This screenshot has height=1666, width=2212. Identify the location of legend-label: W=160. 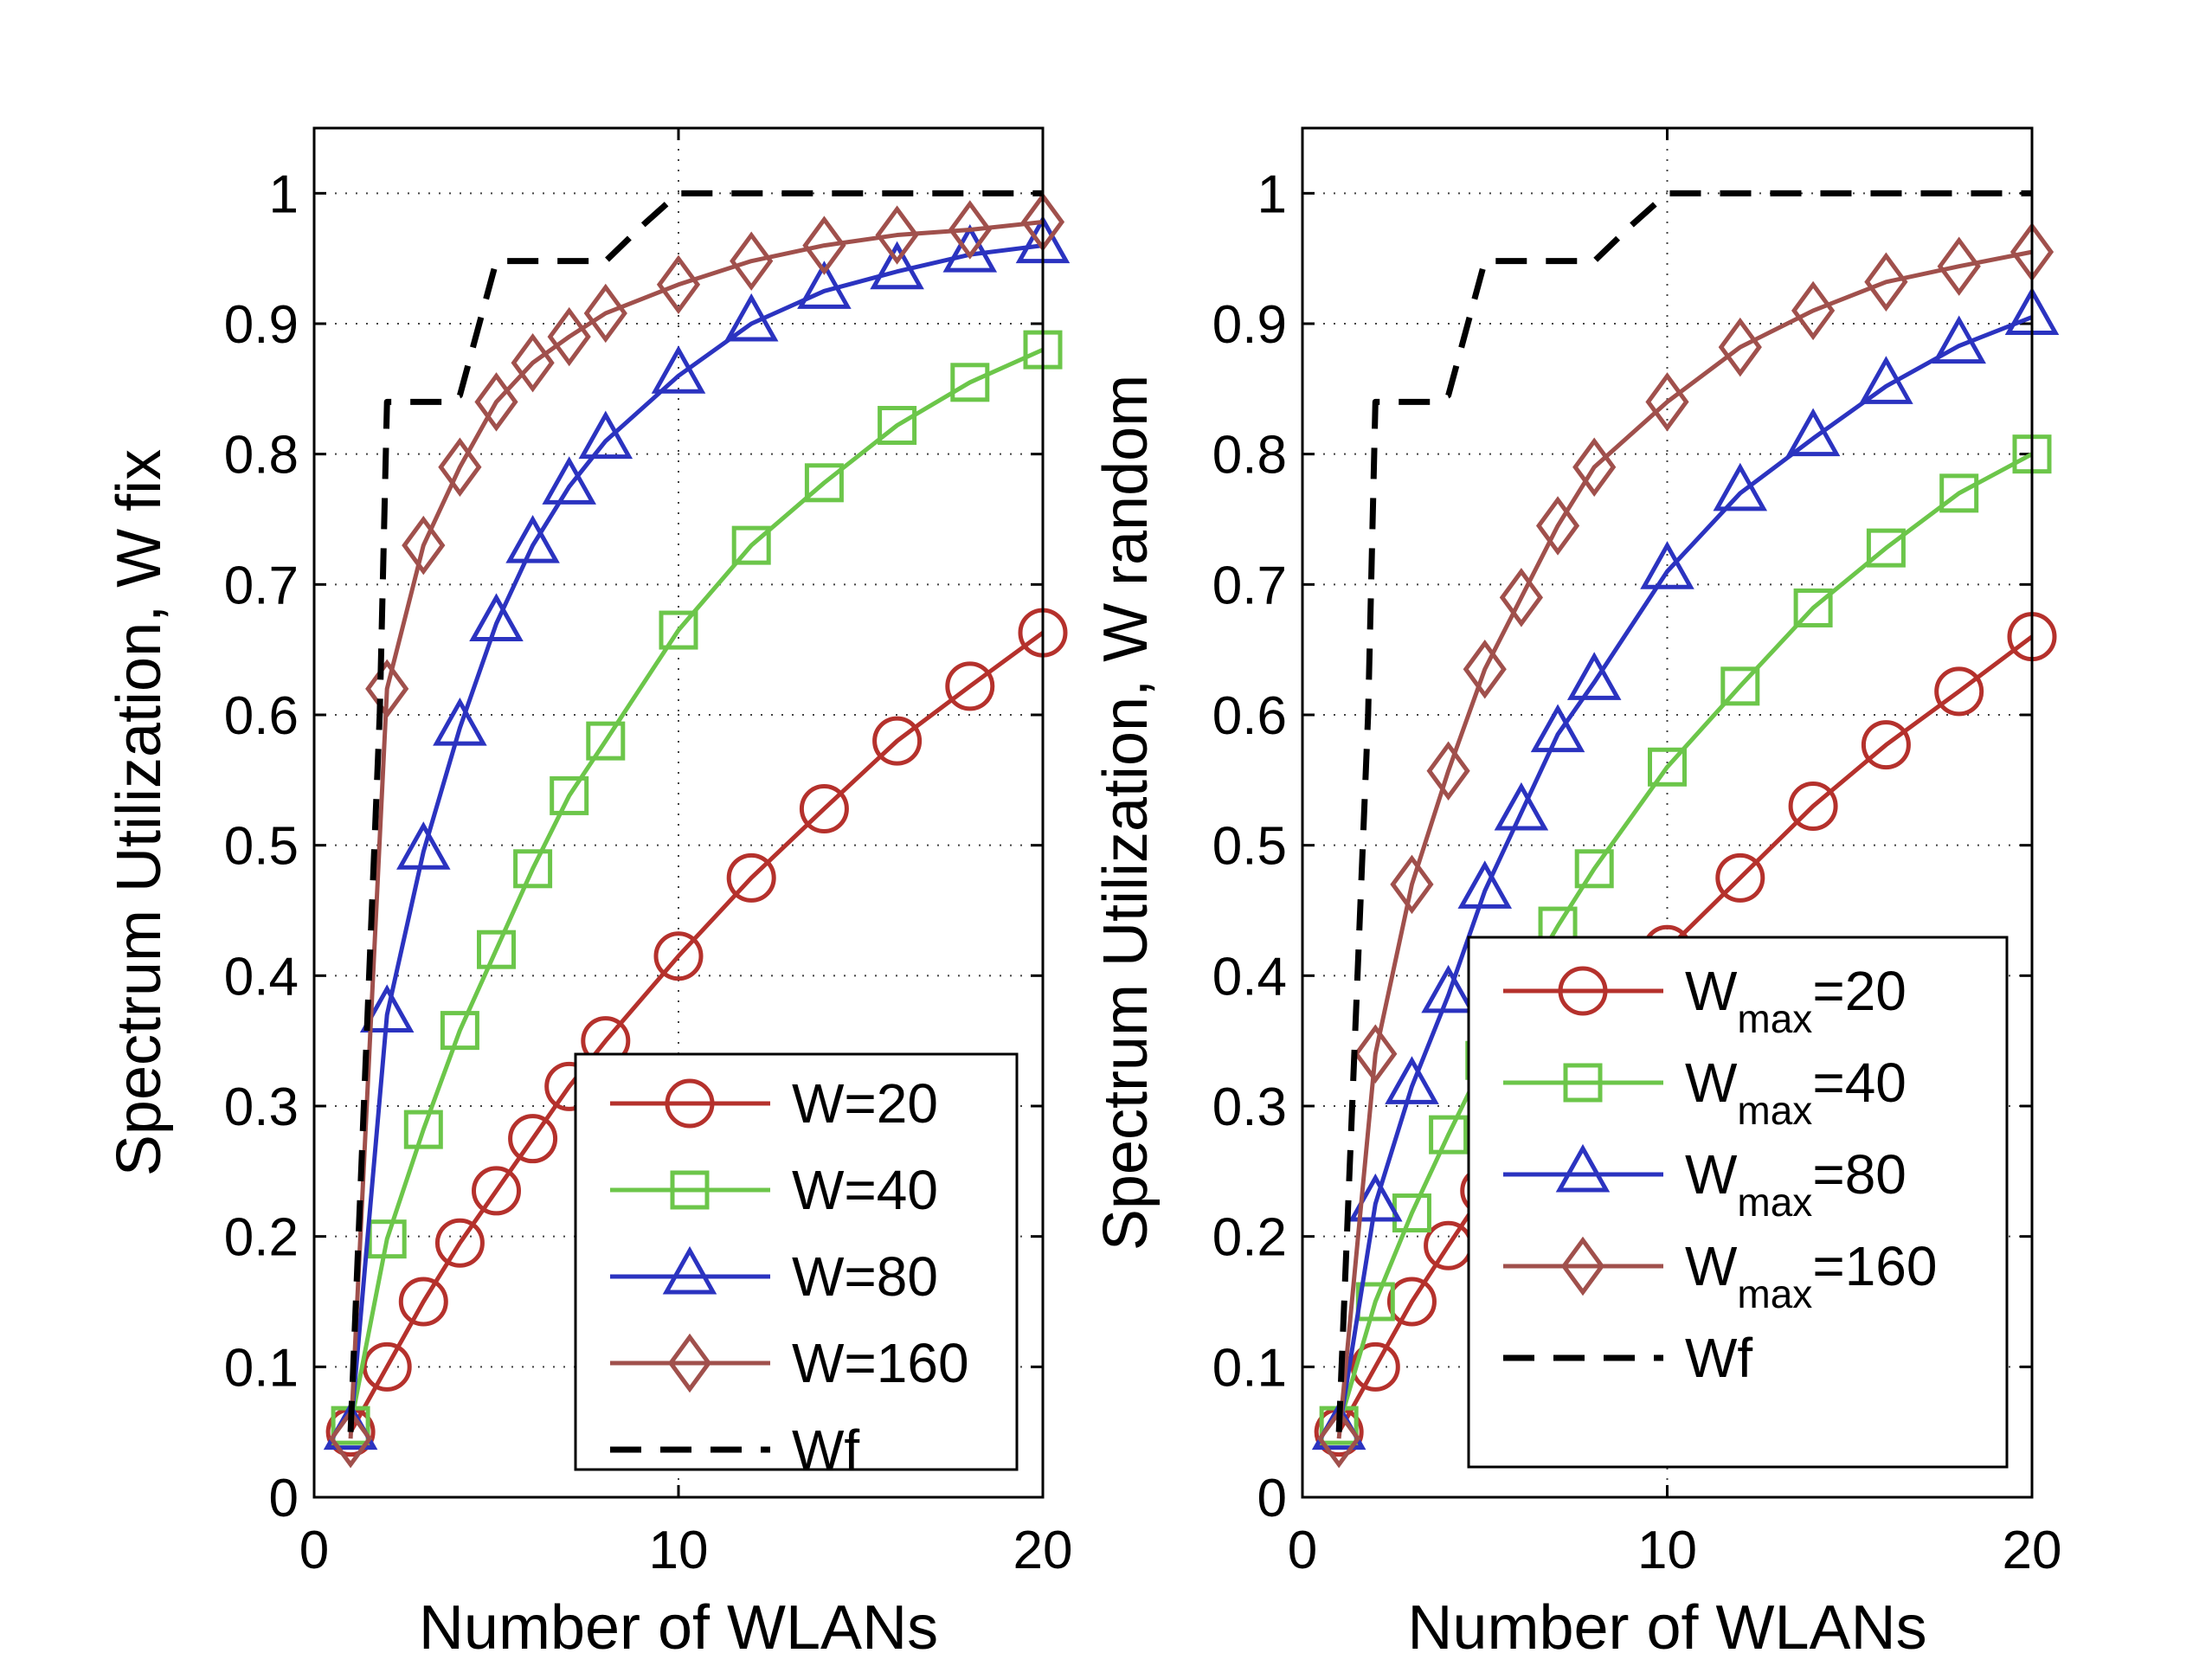
(880, 1363).